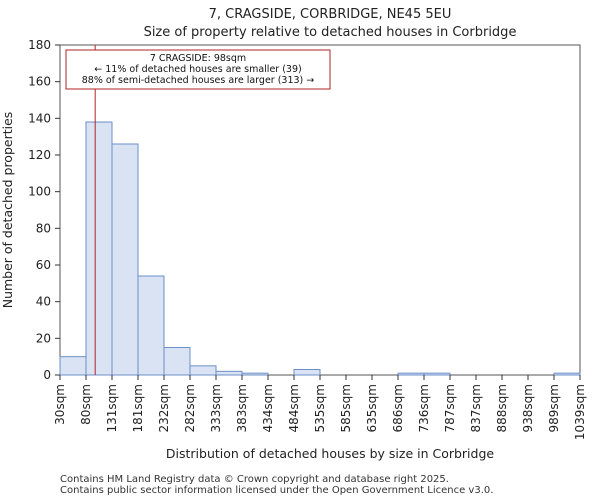  What do you see at coordinates (372, 408) in the screenshot?
I see `x-tick-label: 635sqm` at bounding box center [372, 408].